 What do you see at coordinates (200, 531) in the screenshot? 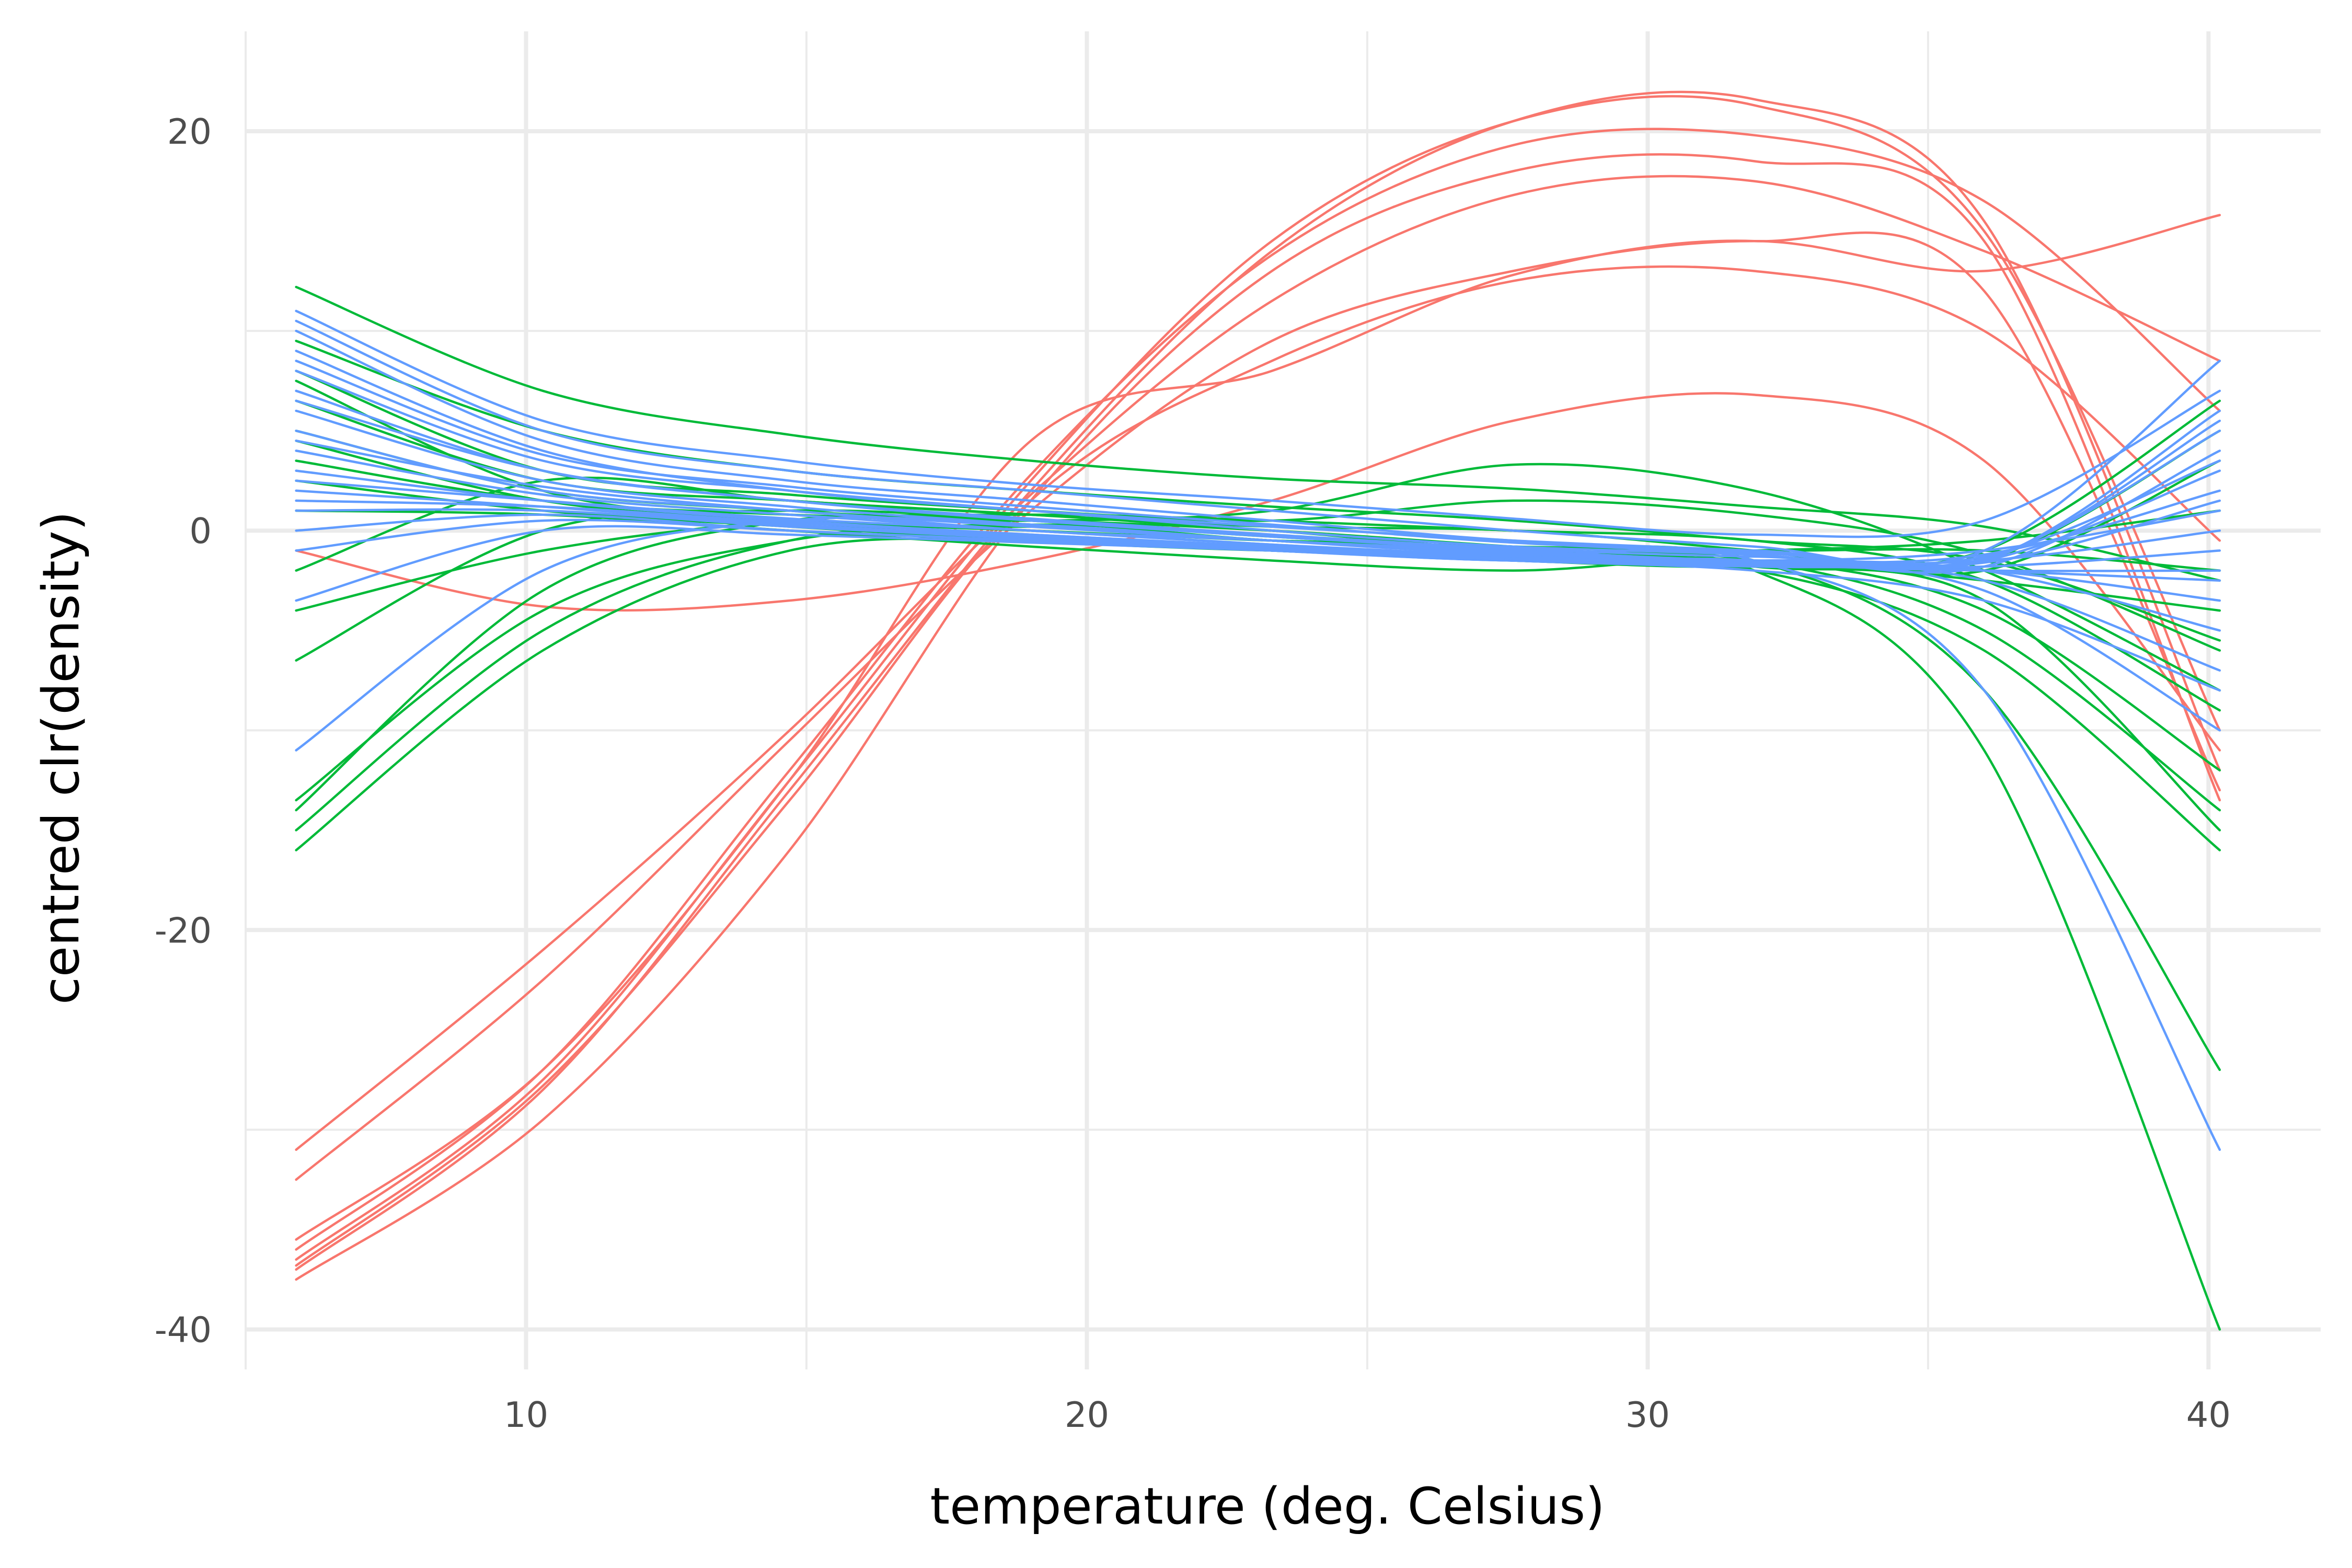
I see `y-tick-label: 0` at bounding box center [200, 531].